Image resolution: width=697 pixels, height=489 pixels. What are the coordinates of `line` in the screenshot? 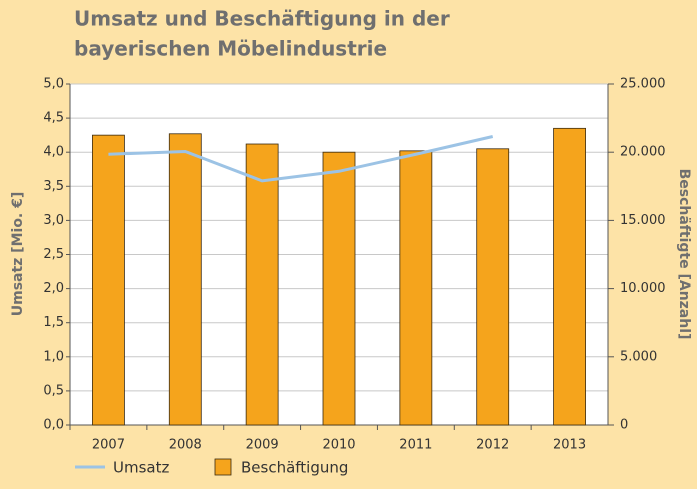 It's located at (301, 159).